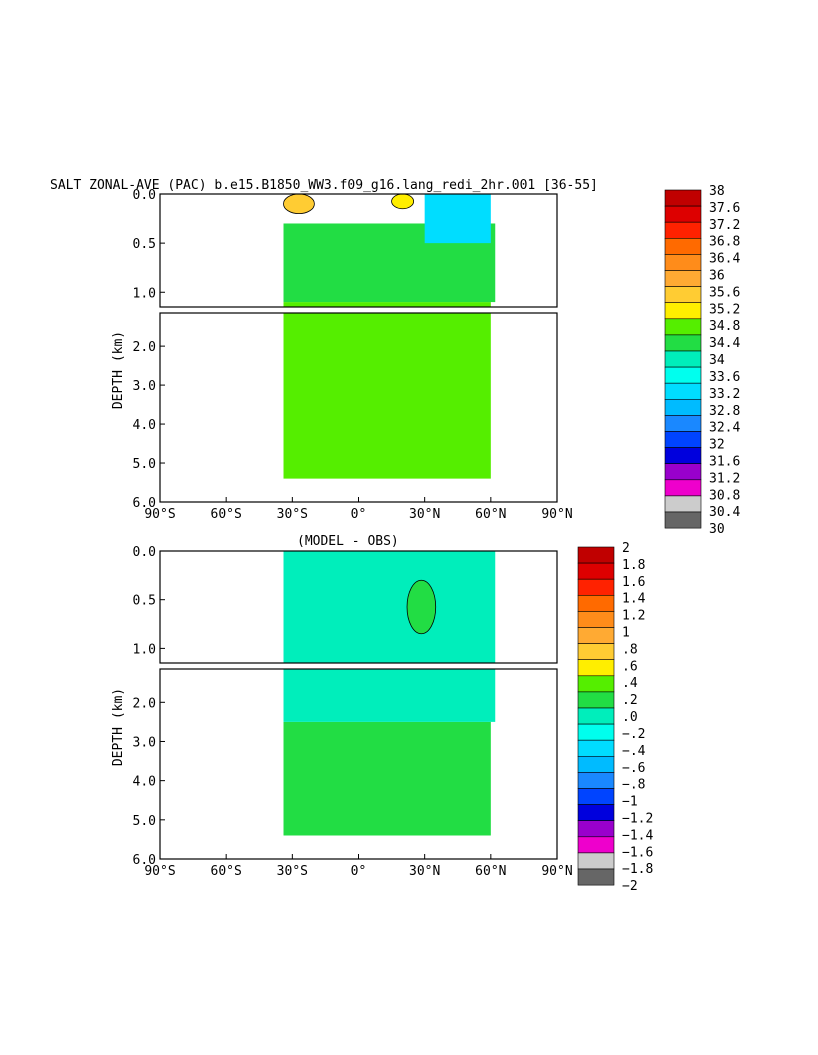  Describe the element at coordinates (724, 225) in the screenshot. I see `colorbar-label: 37.2` at that location.